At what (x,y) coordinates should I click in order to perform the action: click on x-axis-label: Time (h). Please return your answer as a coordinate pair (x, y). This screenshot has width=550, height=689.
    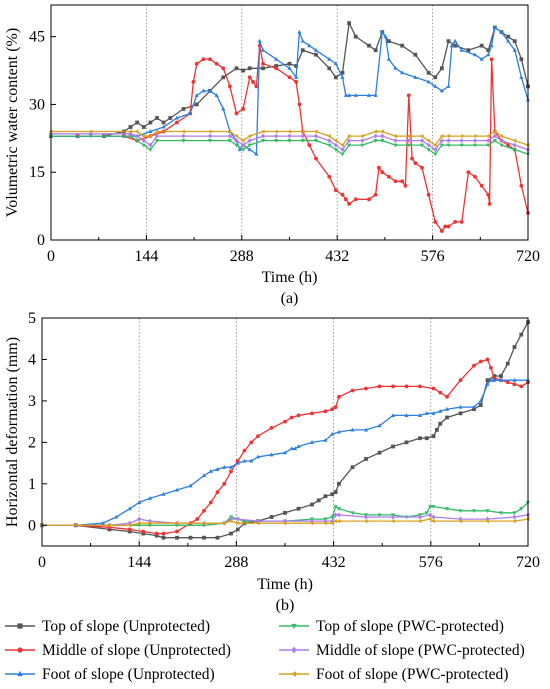
    Looking at the image, I should click on (290, 277).